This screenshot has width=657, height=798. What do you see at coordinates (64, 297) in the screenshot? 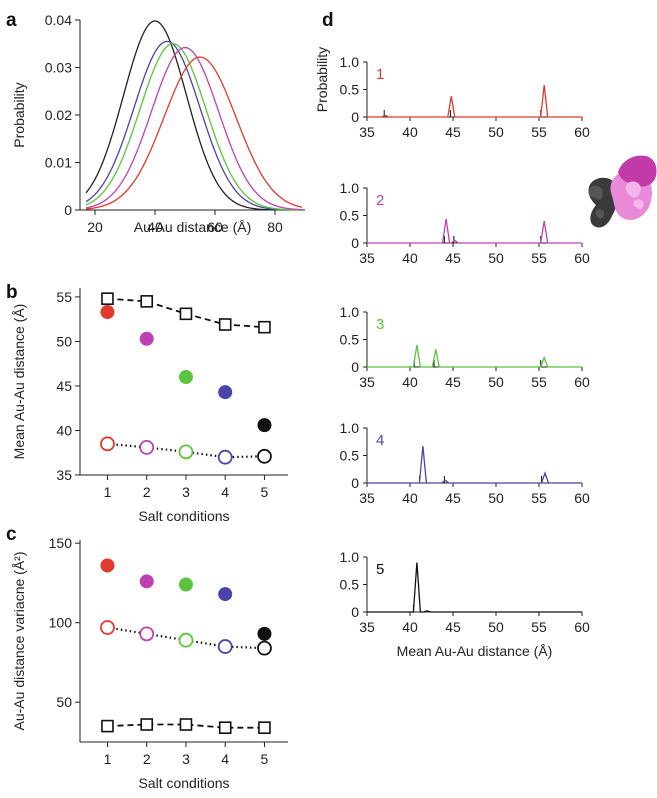
I see `panel-b-y-tick-label: 55` at bounding box center [64, 297].